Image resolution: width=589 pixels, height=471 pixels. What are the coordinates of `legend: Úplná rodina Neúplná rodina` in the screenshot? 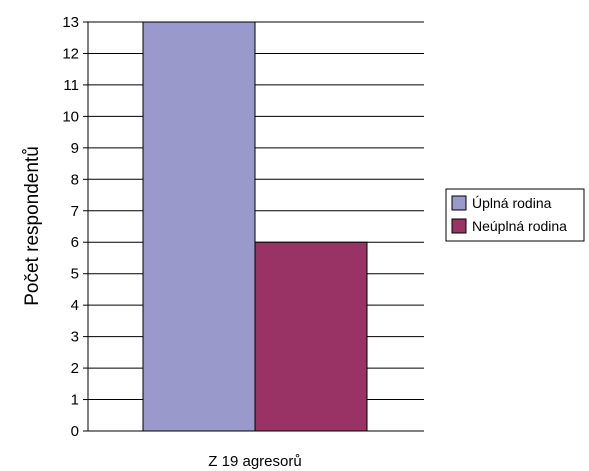 It's located at (515, 215).